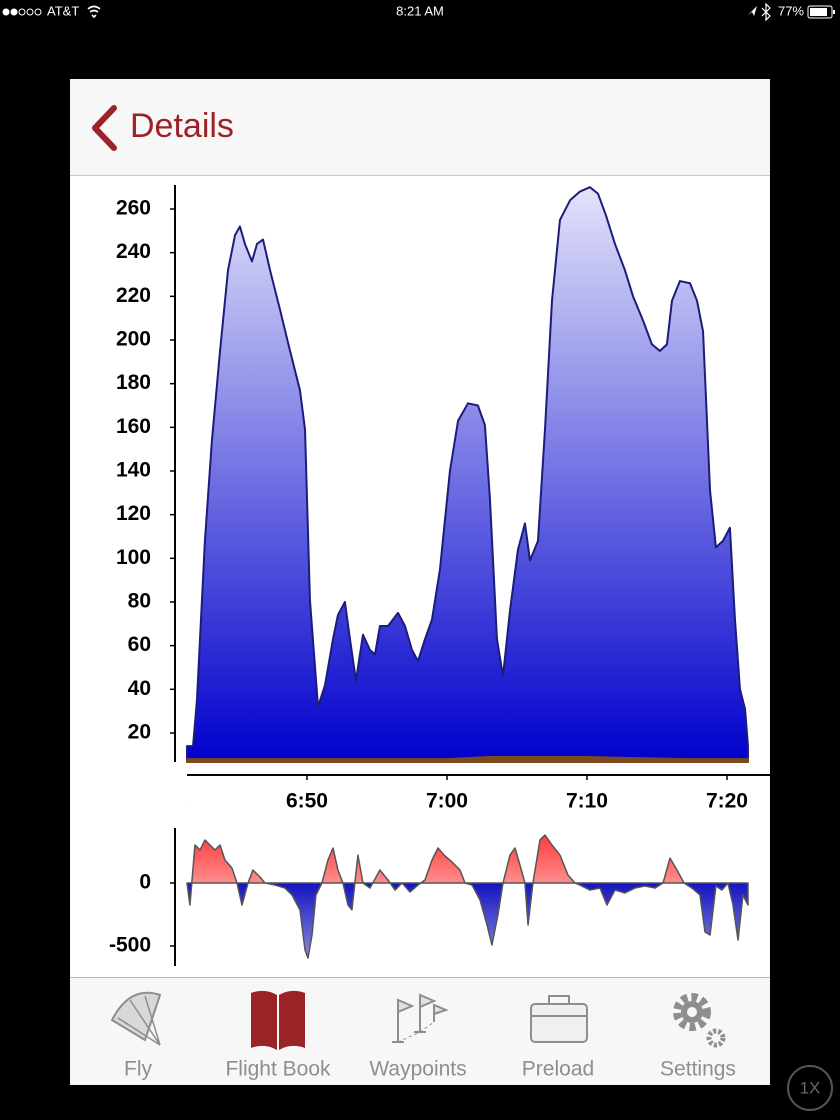 The image size is (840, 1120). What do you see at coordinates (133, 339) in the screenshot?
I see `y-tick-label: 200` at bounding box center [133, 339].